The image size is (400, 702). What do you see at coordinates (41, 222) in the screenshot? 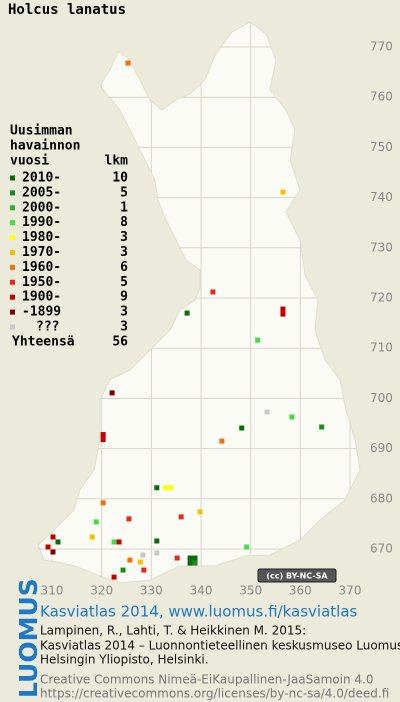
I see `legend-label: 1990-` at bounding box center [41, 222].